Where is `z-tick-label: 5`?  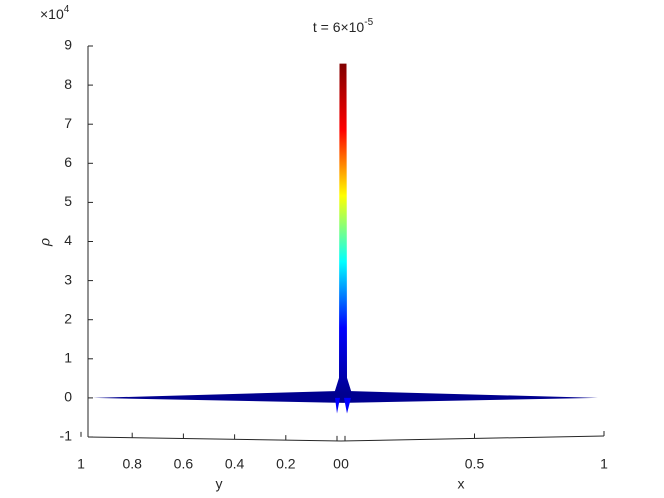 z-tick-label: 5 is located at coordinates (68, 201).